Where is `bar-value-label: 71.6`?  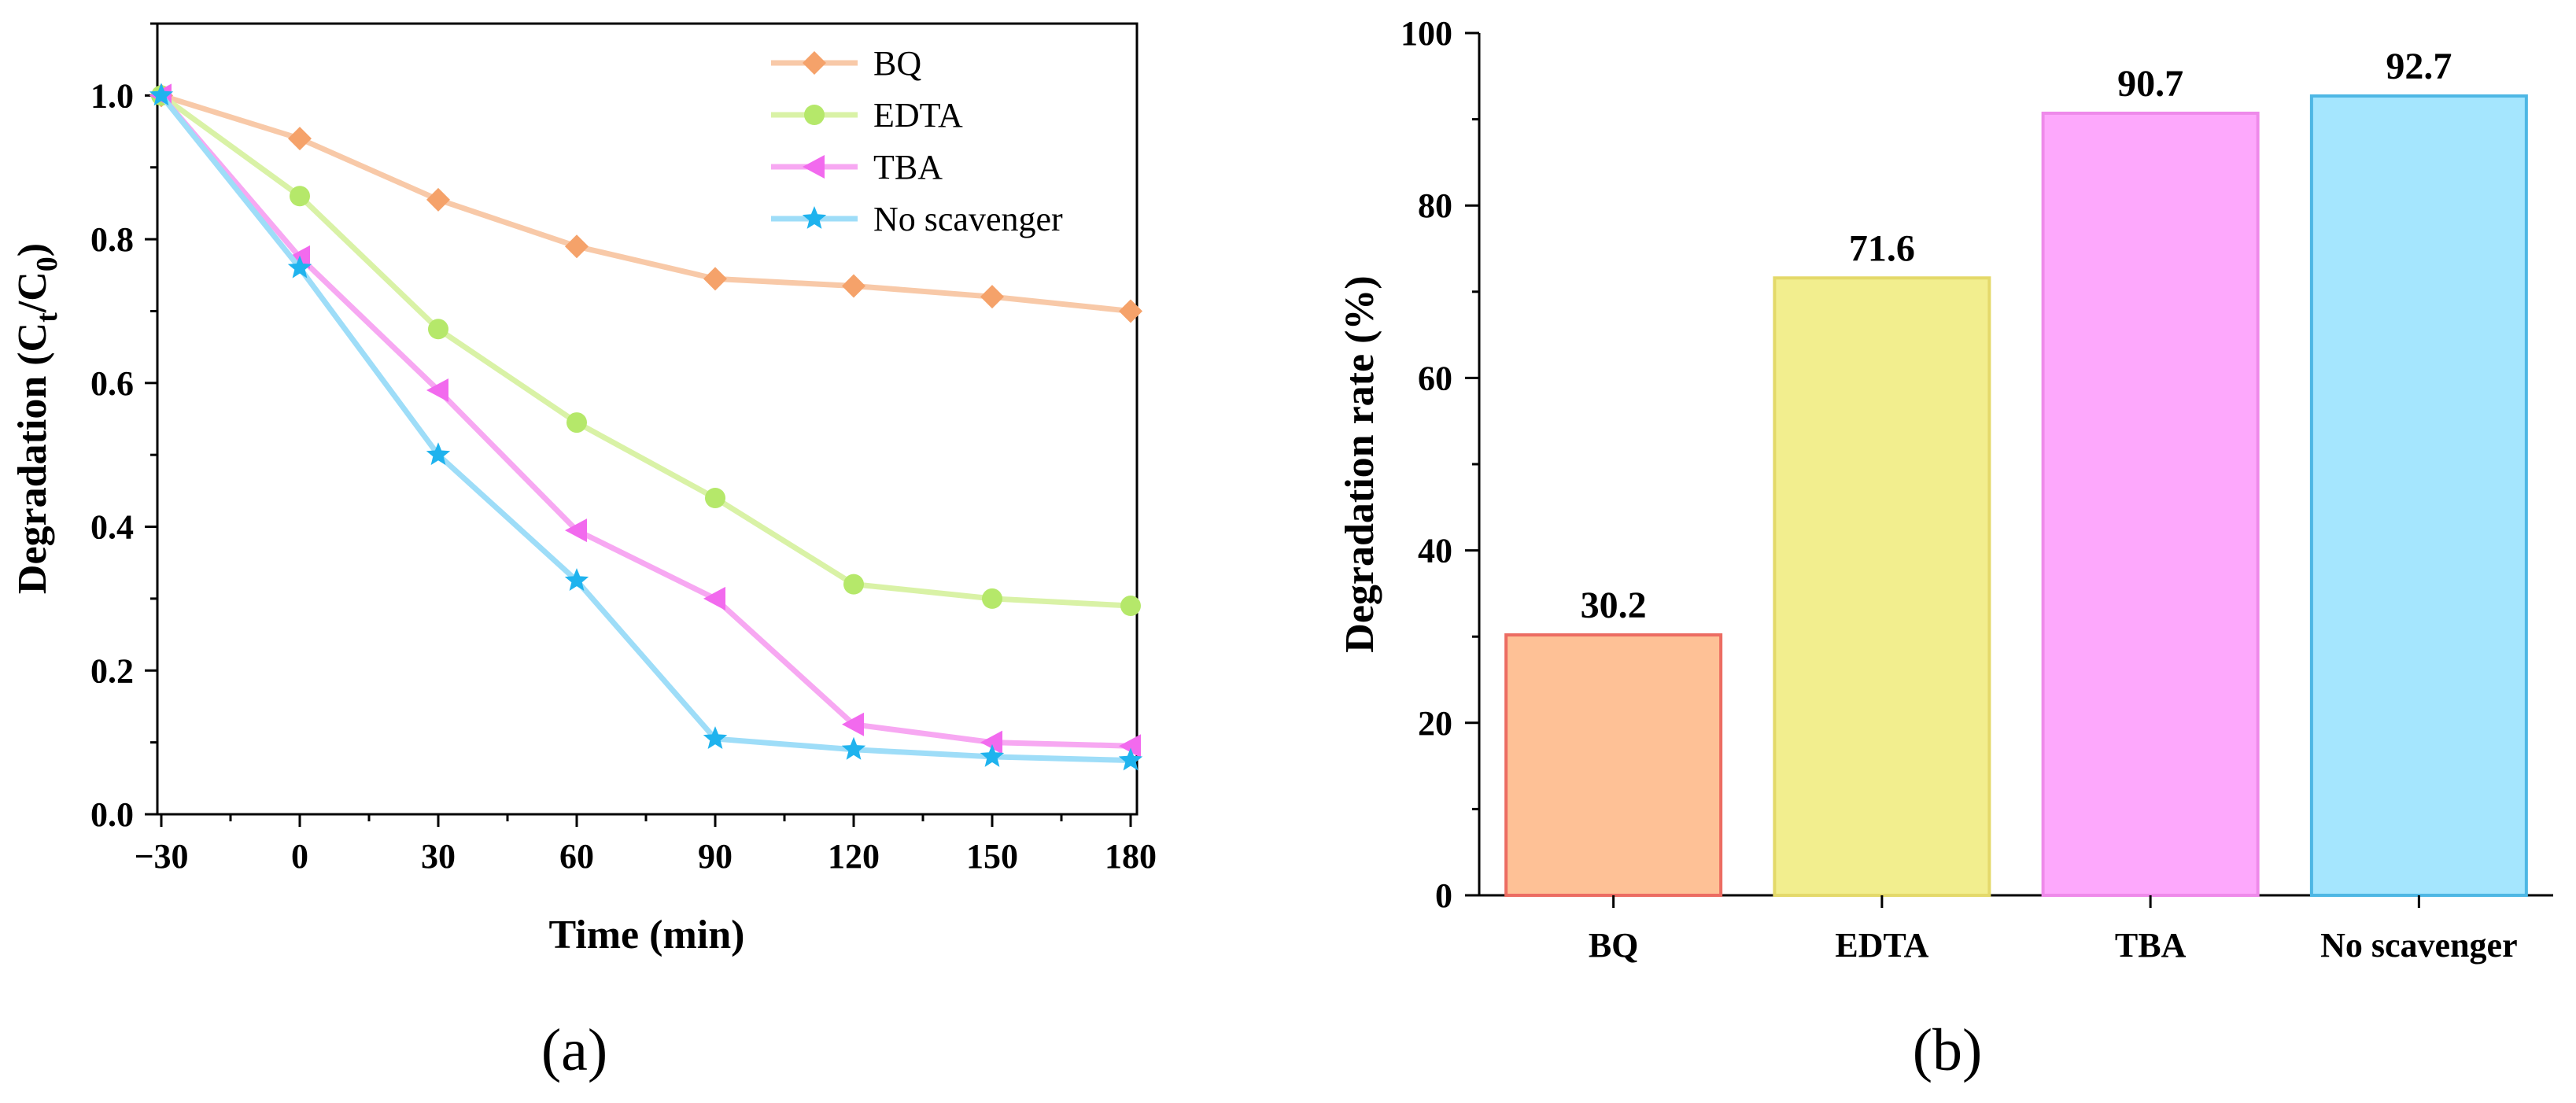 bar-value-label: 71.6 is located at coordinates (1882, 248).